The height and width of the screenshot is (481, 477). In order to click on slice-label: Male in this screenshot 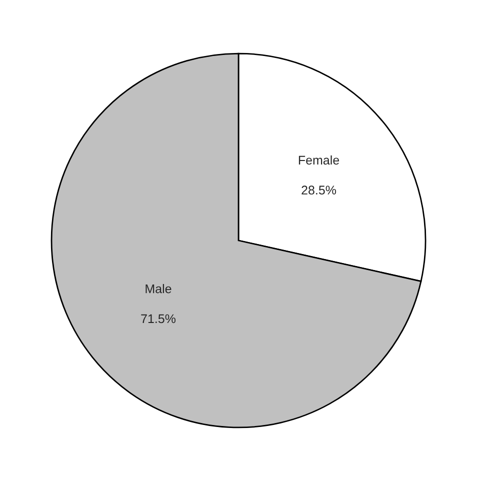, I will do `click(159, 289)`.